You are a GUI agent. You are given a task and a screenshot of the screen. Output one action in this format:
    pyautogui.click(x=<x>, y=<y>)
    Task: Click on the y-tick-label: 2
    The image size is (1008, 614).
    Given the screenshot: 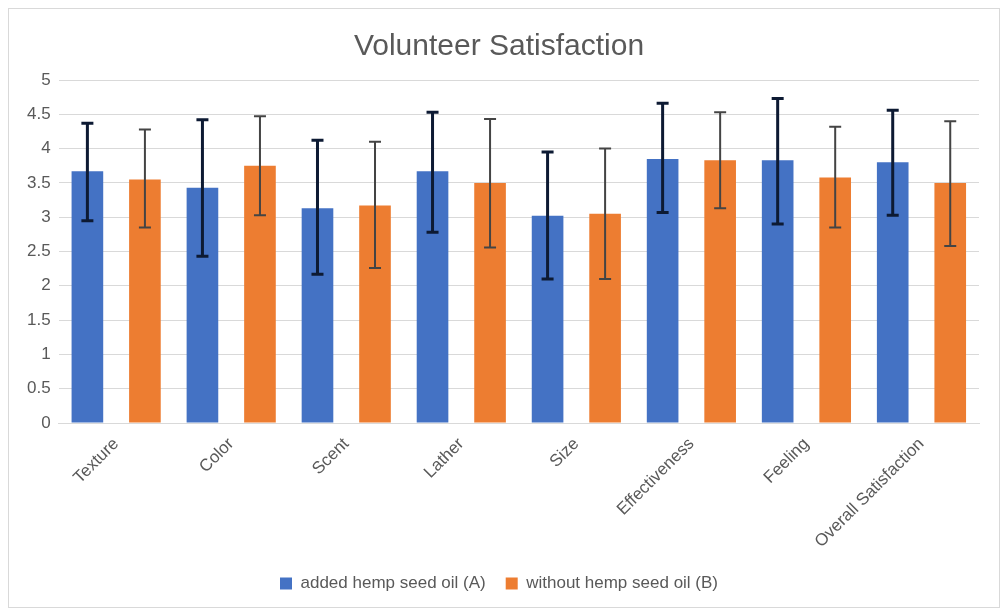 What is the action you would take?
    pyautogui.click(x=46, y=285)
    